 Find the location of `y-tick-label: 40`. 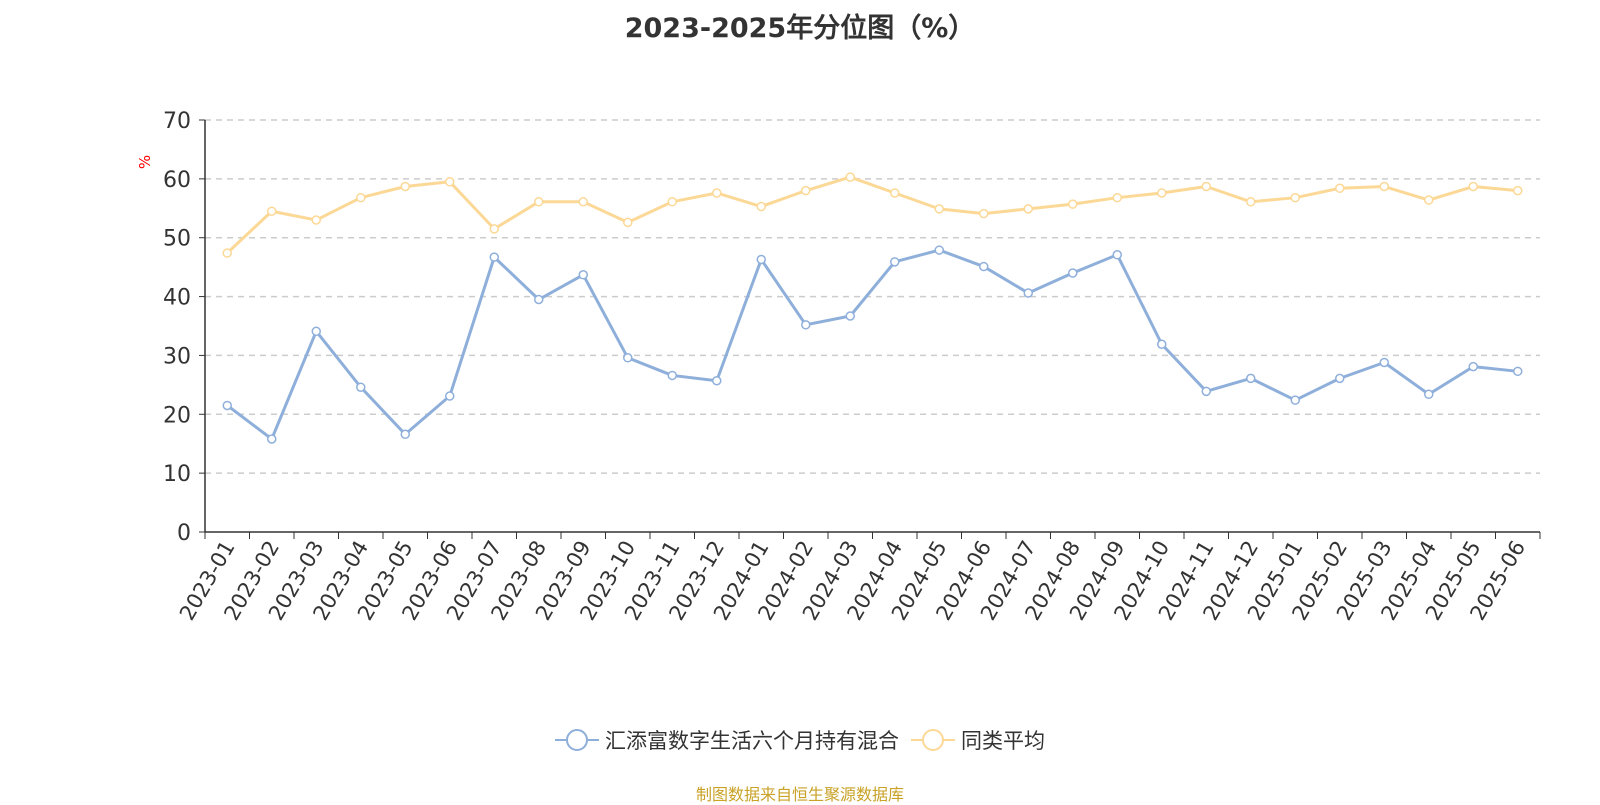

y-tick-label: 40 is located at coordinates (177, 298).